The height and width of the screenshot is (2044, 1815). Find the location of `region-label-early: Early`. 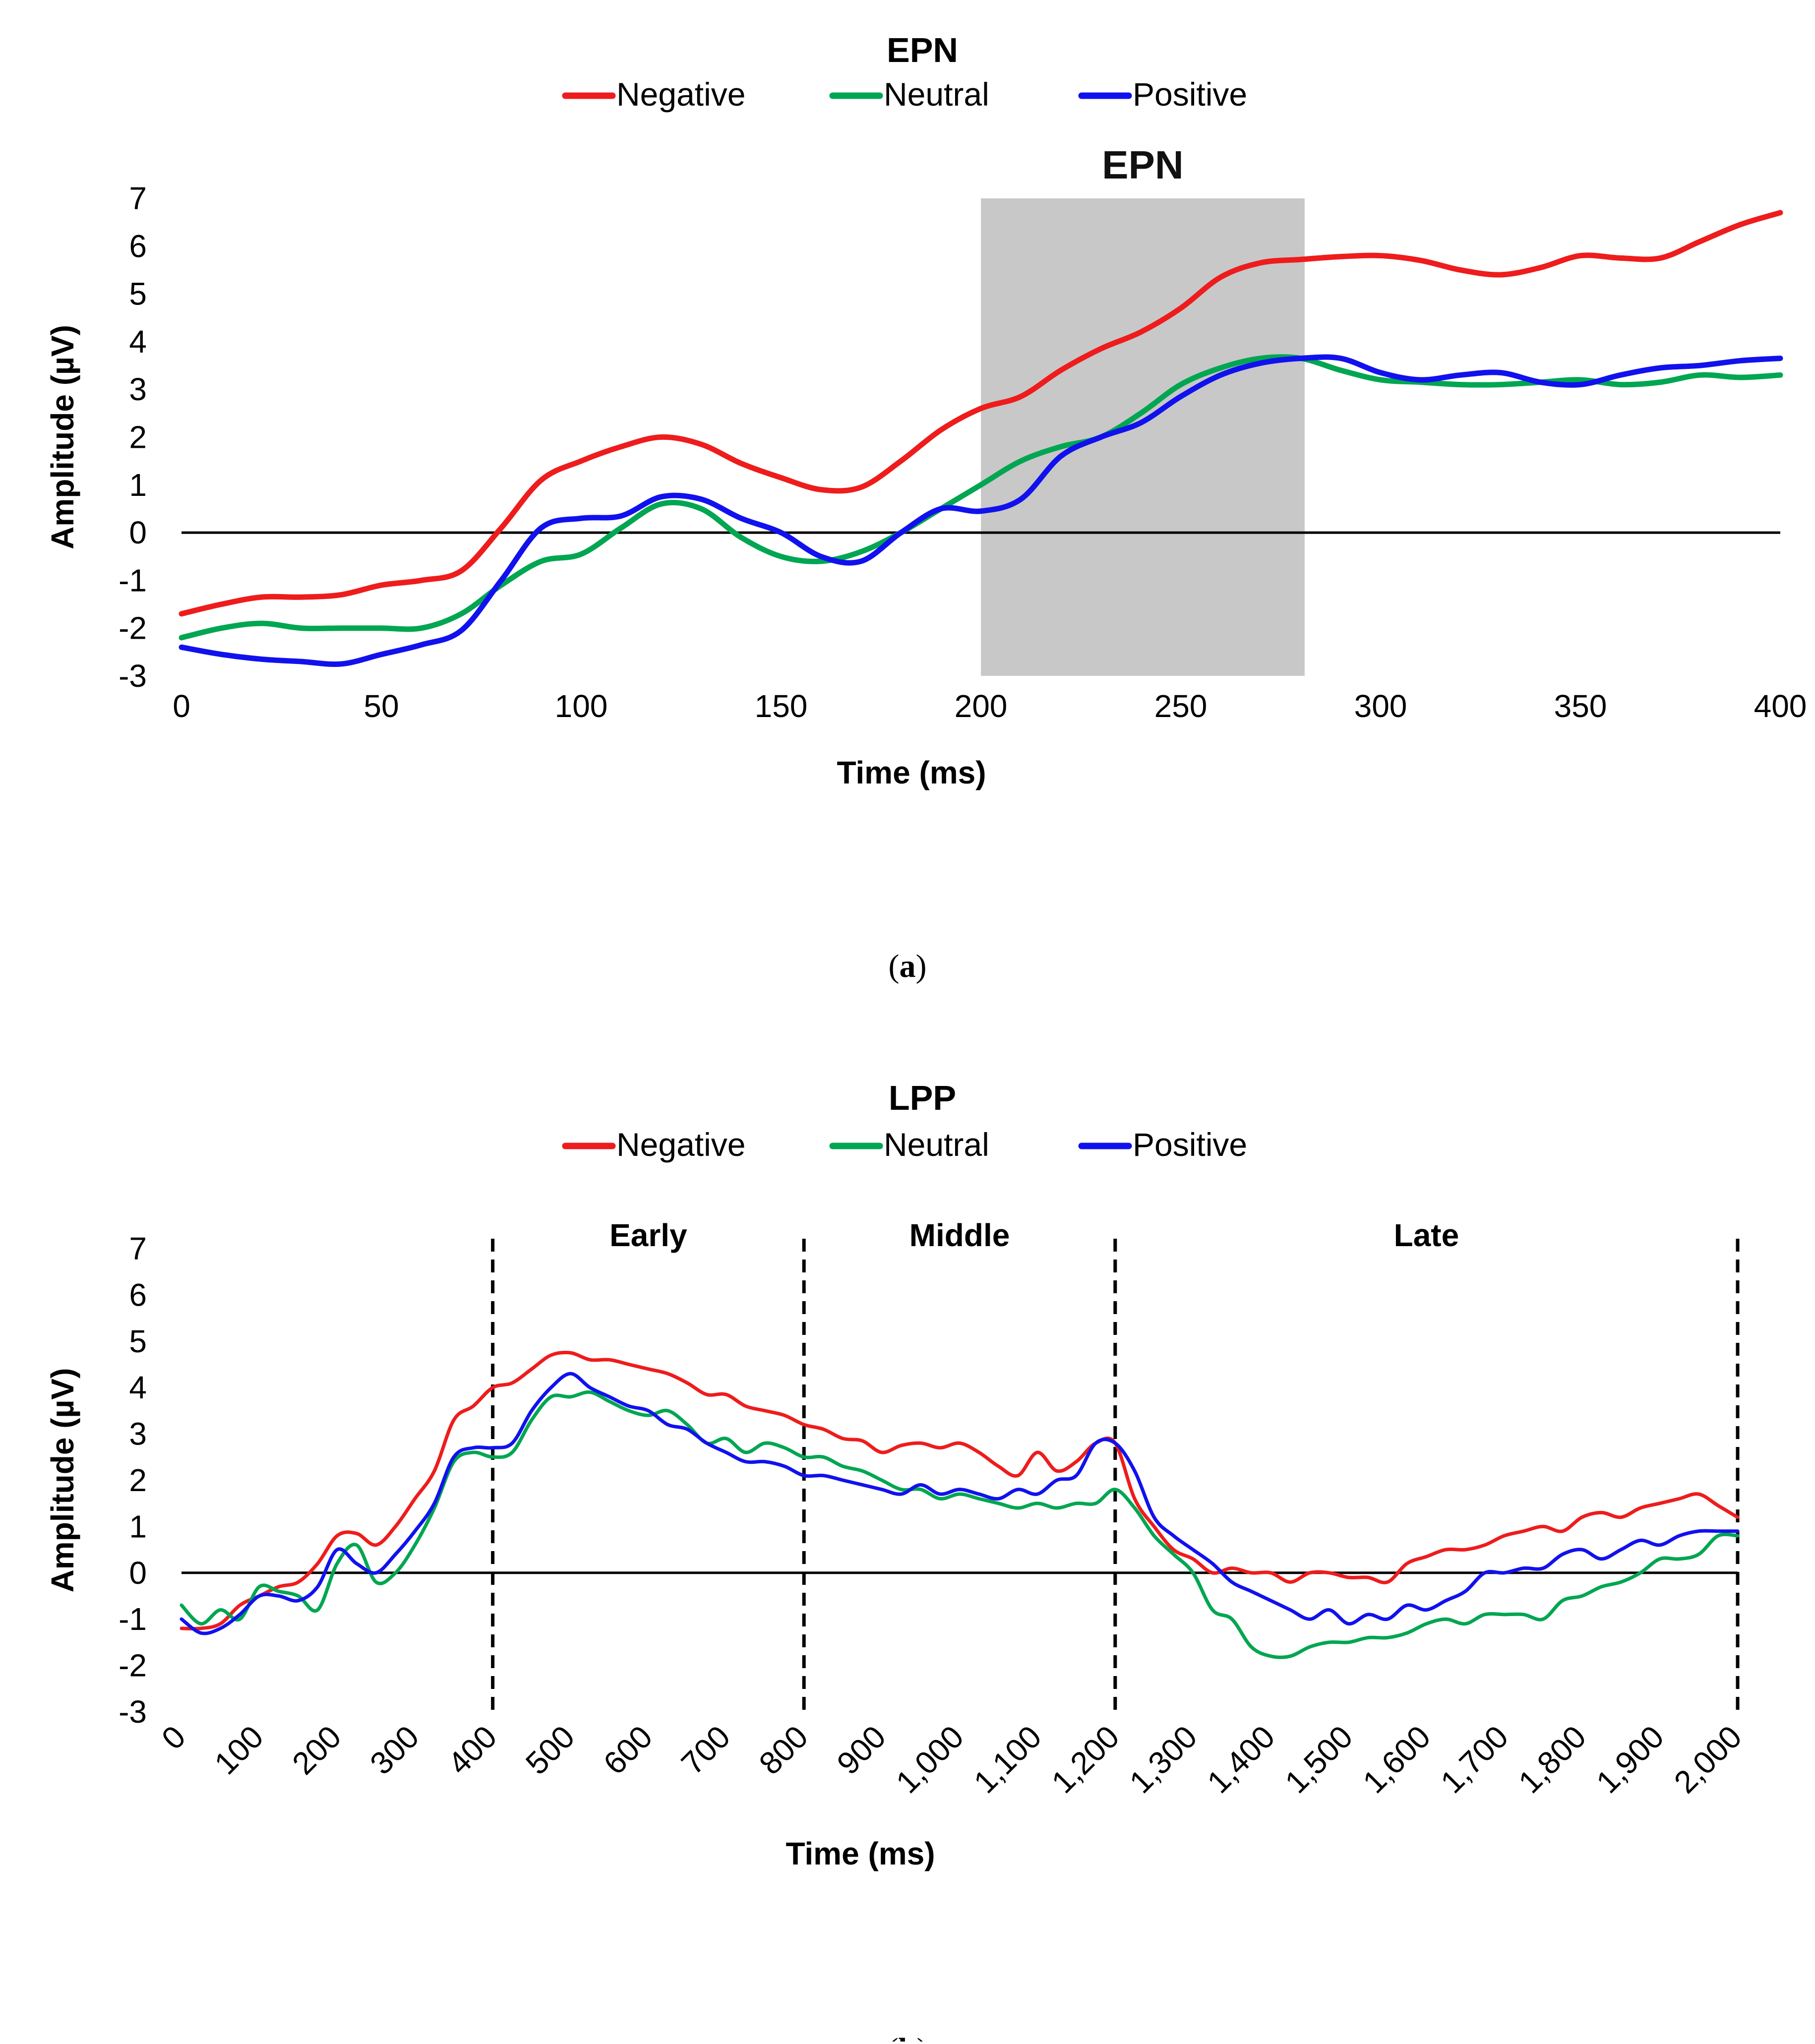

region-label-early: Early is located at coordinates (648, 1235).